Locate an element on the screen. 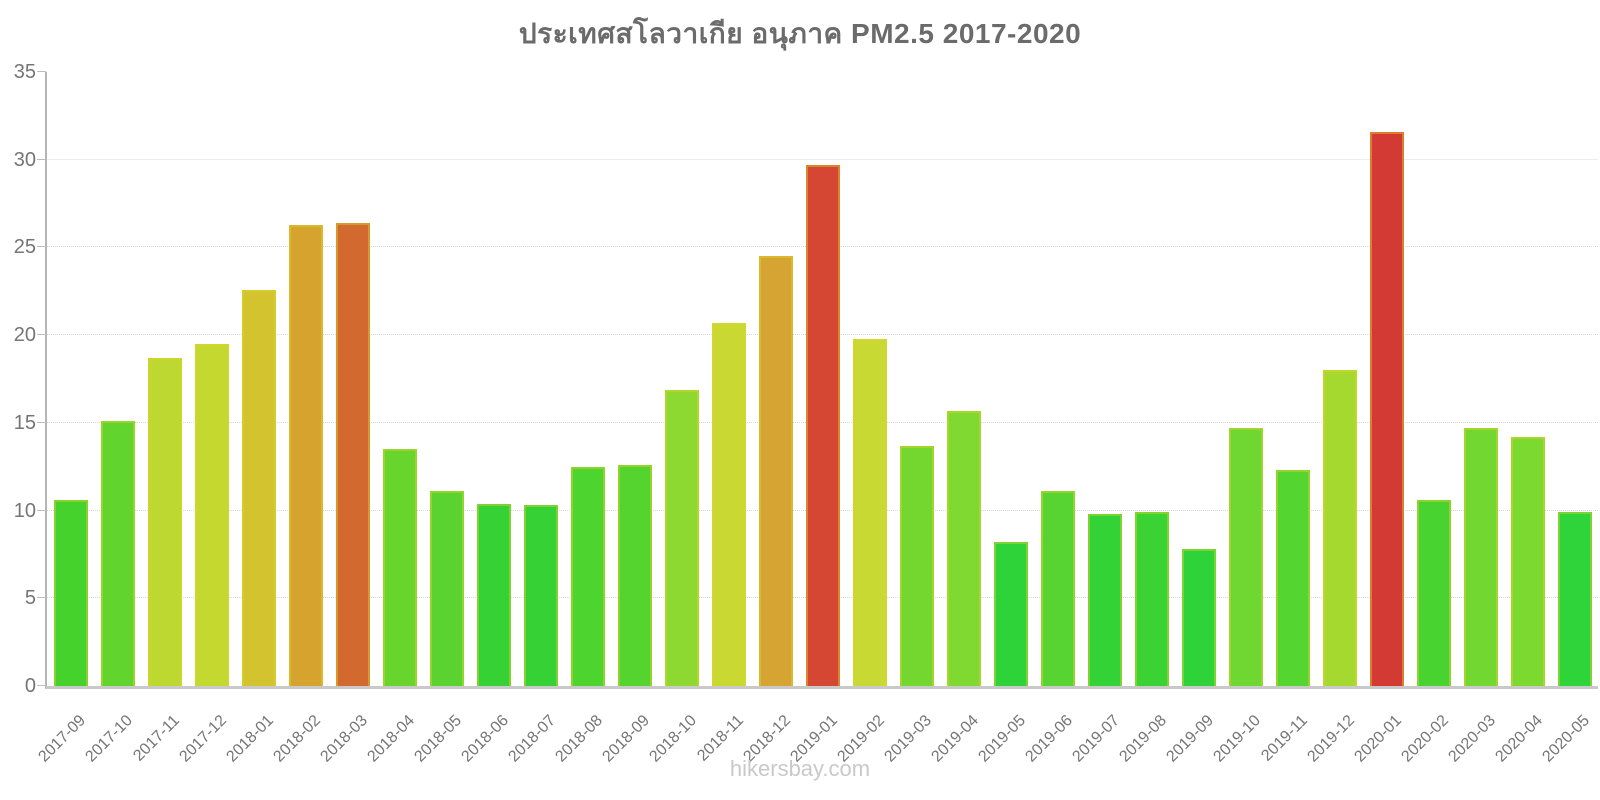  y-axis-label-30: 30 is located at coordinates (24, 159).